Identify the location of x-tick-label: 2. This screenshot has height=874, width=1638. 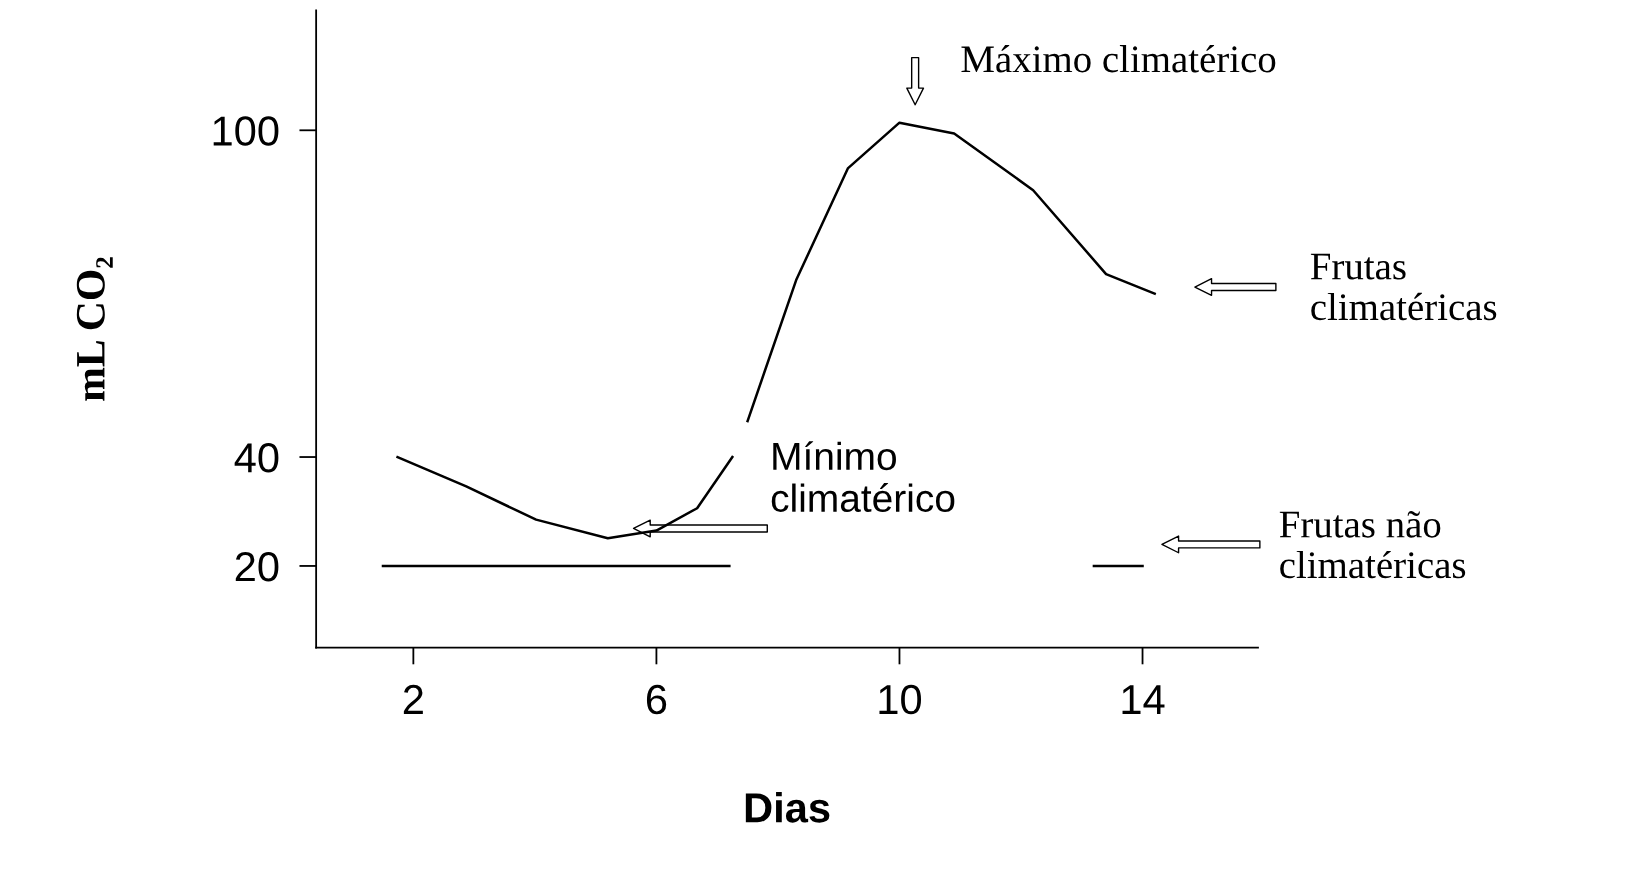
(413, 699).